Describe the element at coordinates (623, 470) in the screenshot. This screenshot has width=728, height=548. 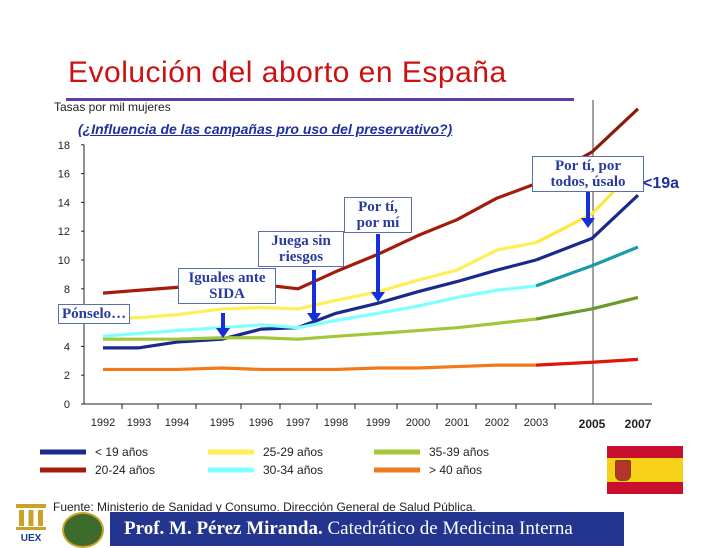
I see `coat-of-arms-icon` at that location.